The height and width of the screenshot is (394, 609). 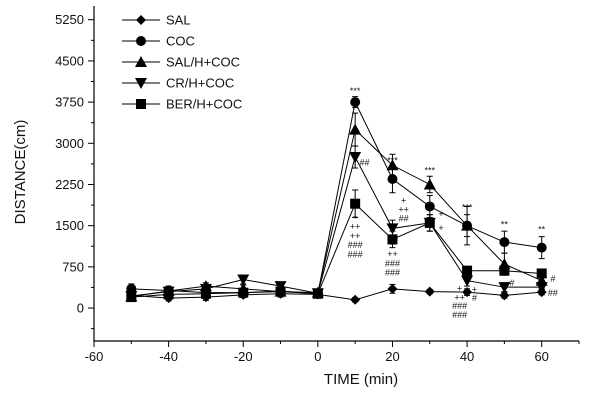 I want to click on legend-label: SAL, so click(x=178, y=20).